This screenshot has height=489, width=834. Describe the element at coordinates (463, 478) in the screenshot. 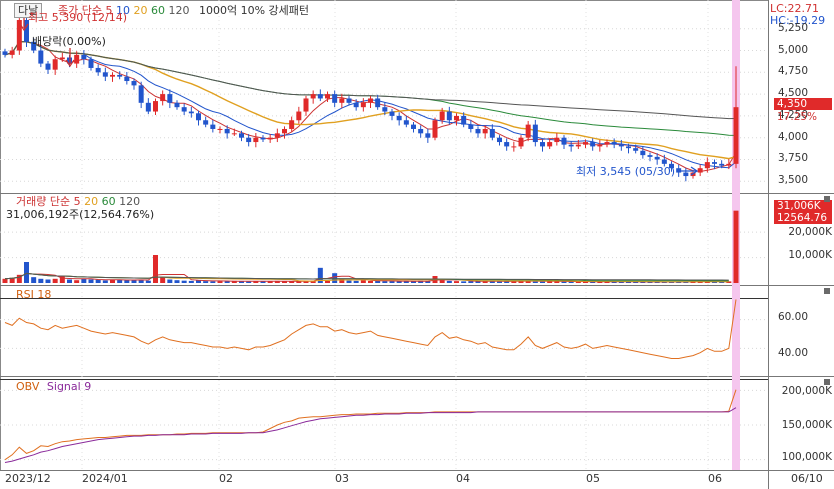

I see `date-label-04: 04` at that location.